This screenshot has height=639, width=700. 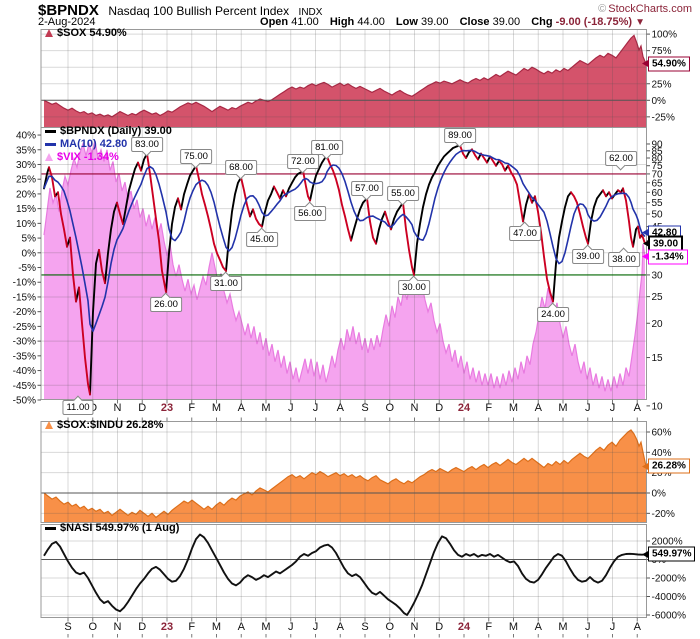 What do you see at coordinates (26, 165) in the screenshot?
I see `y-axis-label: 30%` at bounding box center [26, 165].